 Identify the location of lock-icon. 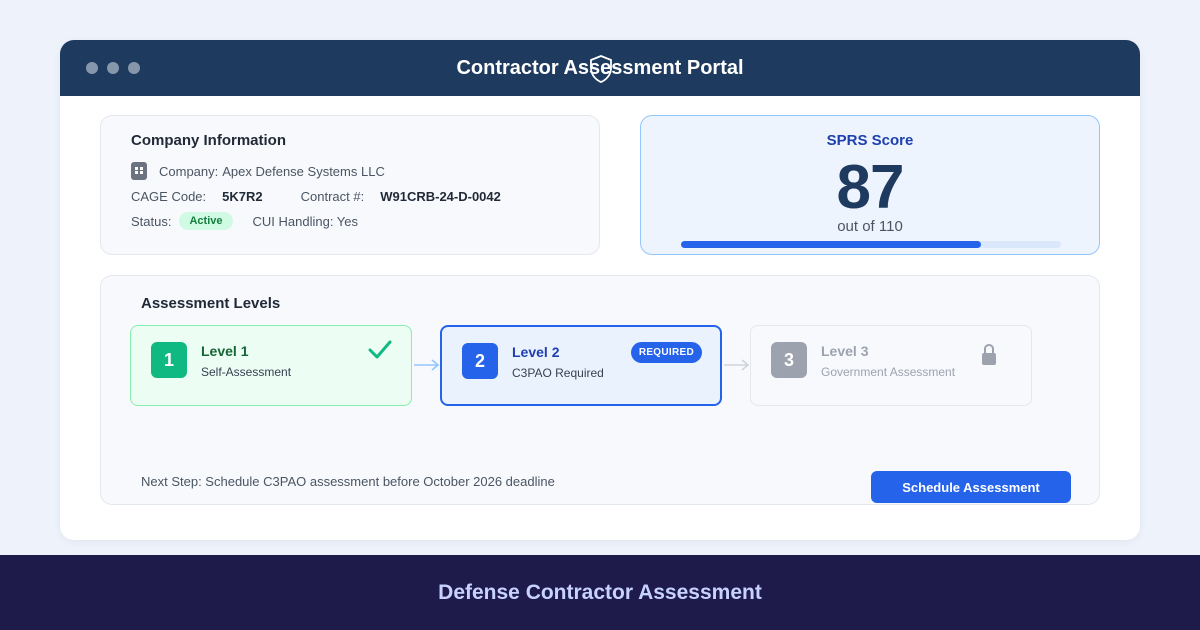
(989, 354).